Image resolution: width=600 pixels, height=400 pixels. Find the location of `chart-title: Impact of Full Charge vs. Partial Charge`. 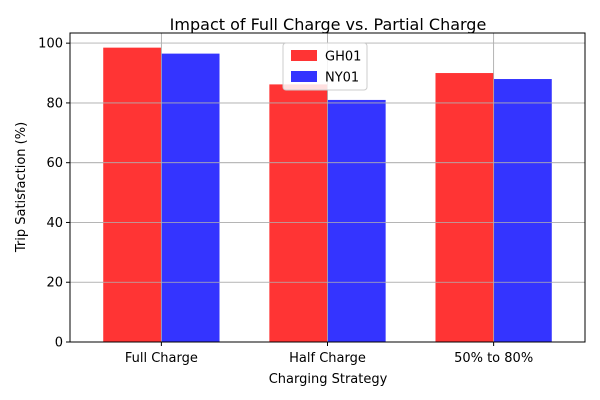

chart-title: Impact of Full Charge vs. Partial Charge is located at coordinates (328, 24).